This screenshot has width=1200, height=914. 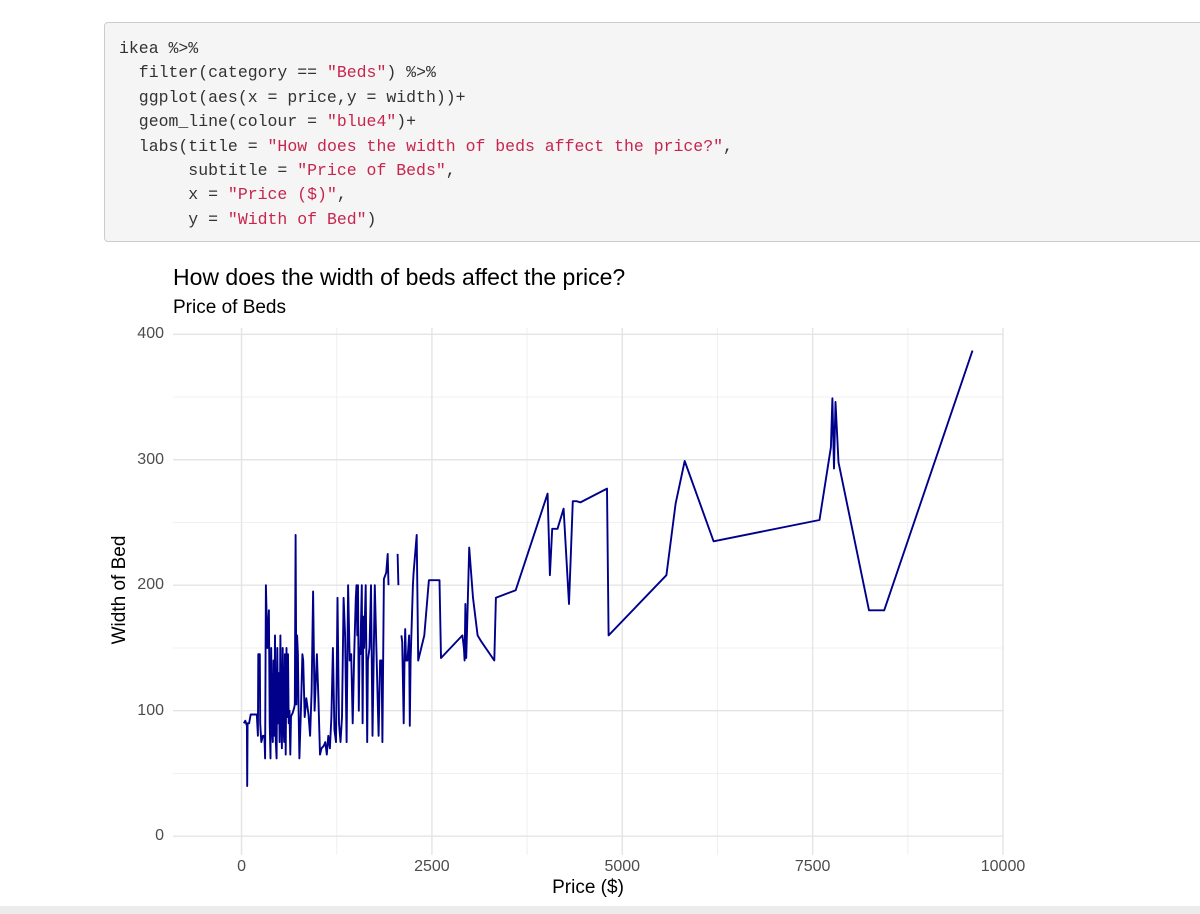 What do you see at coordinates (659, 73) in the screenshot?
I see `code-line: filter(category == "Beds") %>%` at bounding box center [659, 73].